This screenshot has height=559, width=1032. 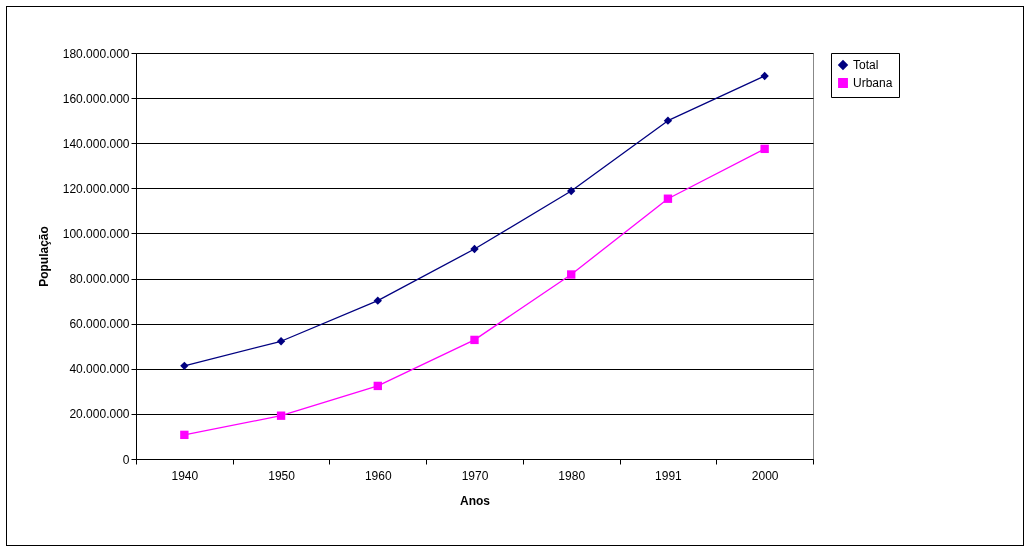 I want to click on y-tick-label: 160.000.000, so click(x=96, y=98).